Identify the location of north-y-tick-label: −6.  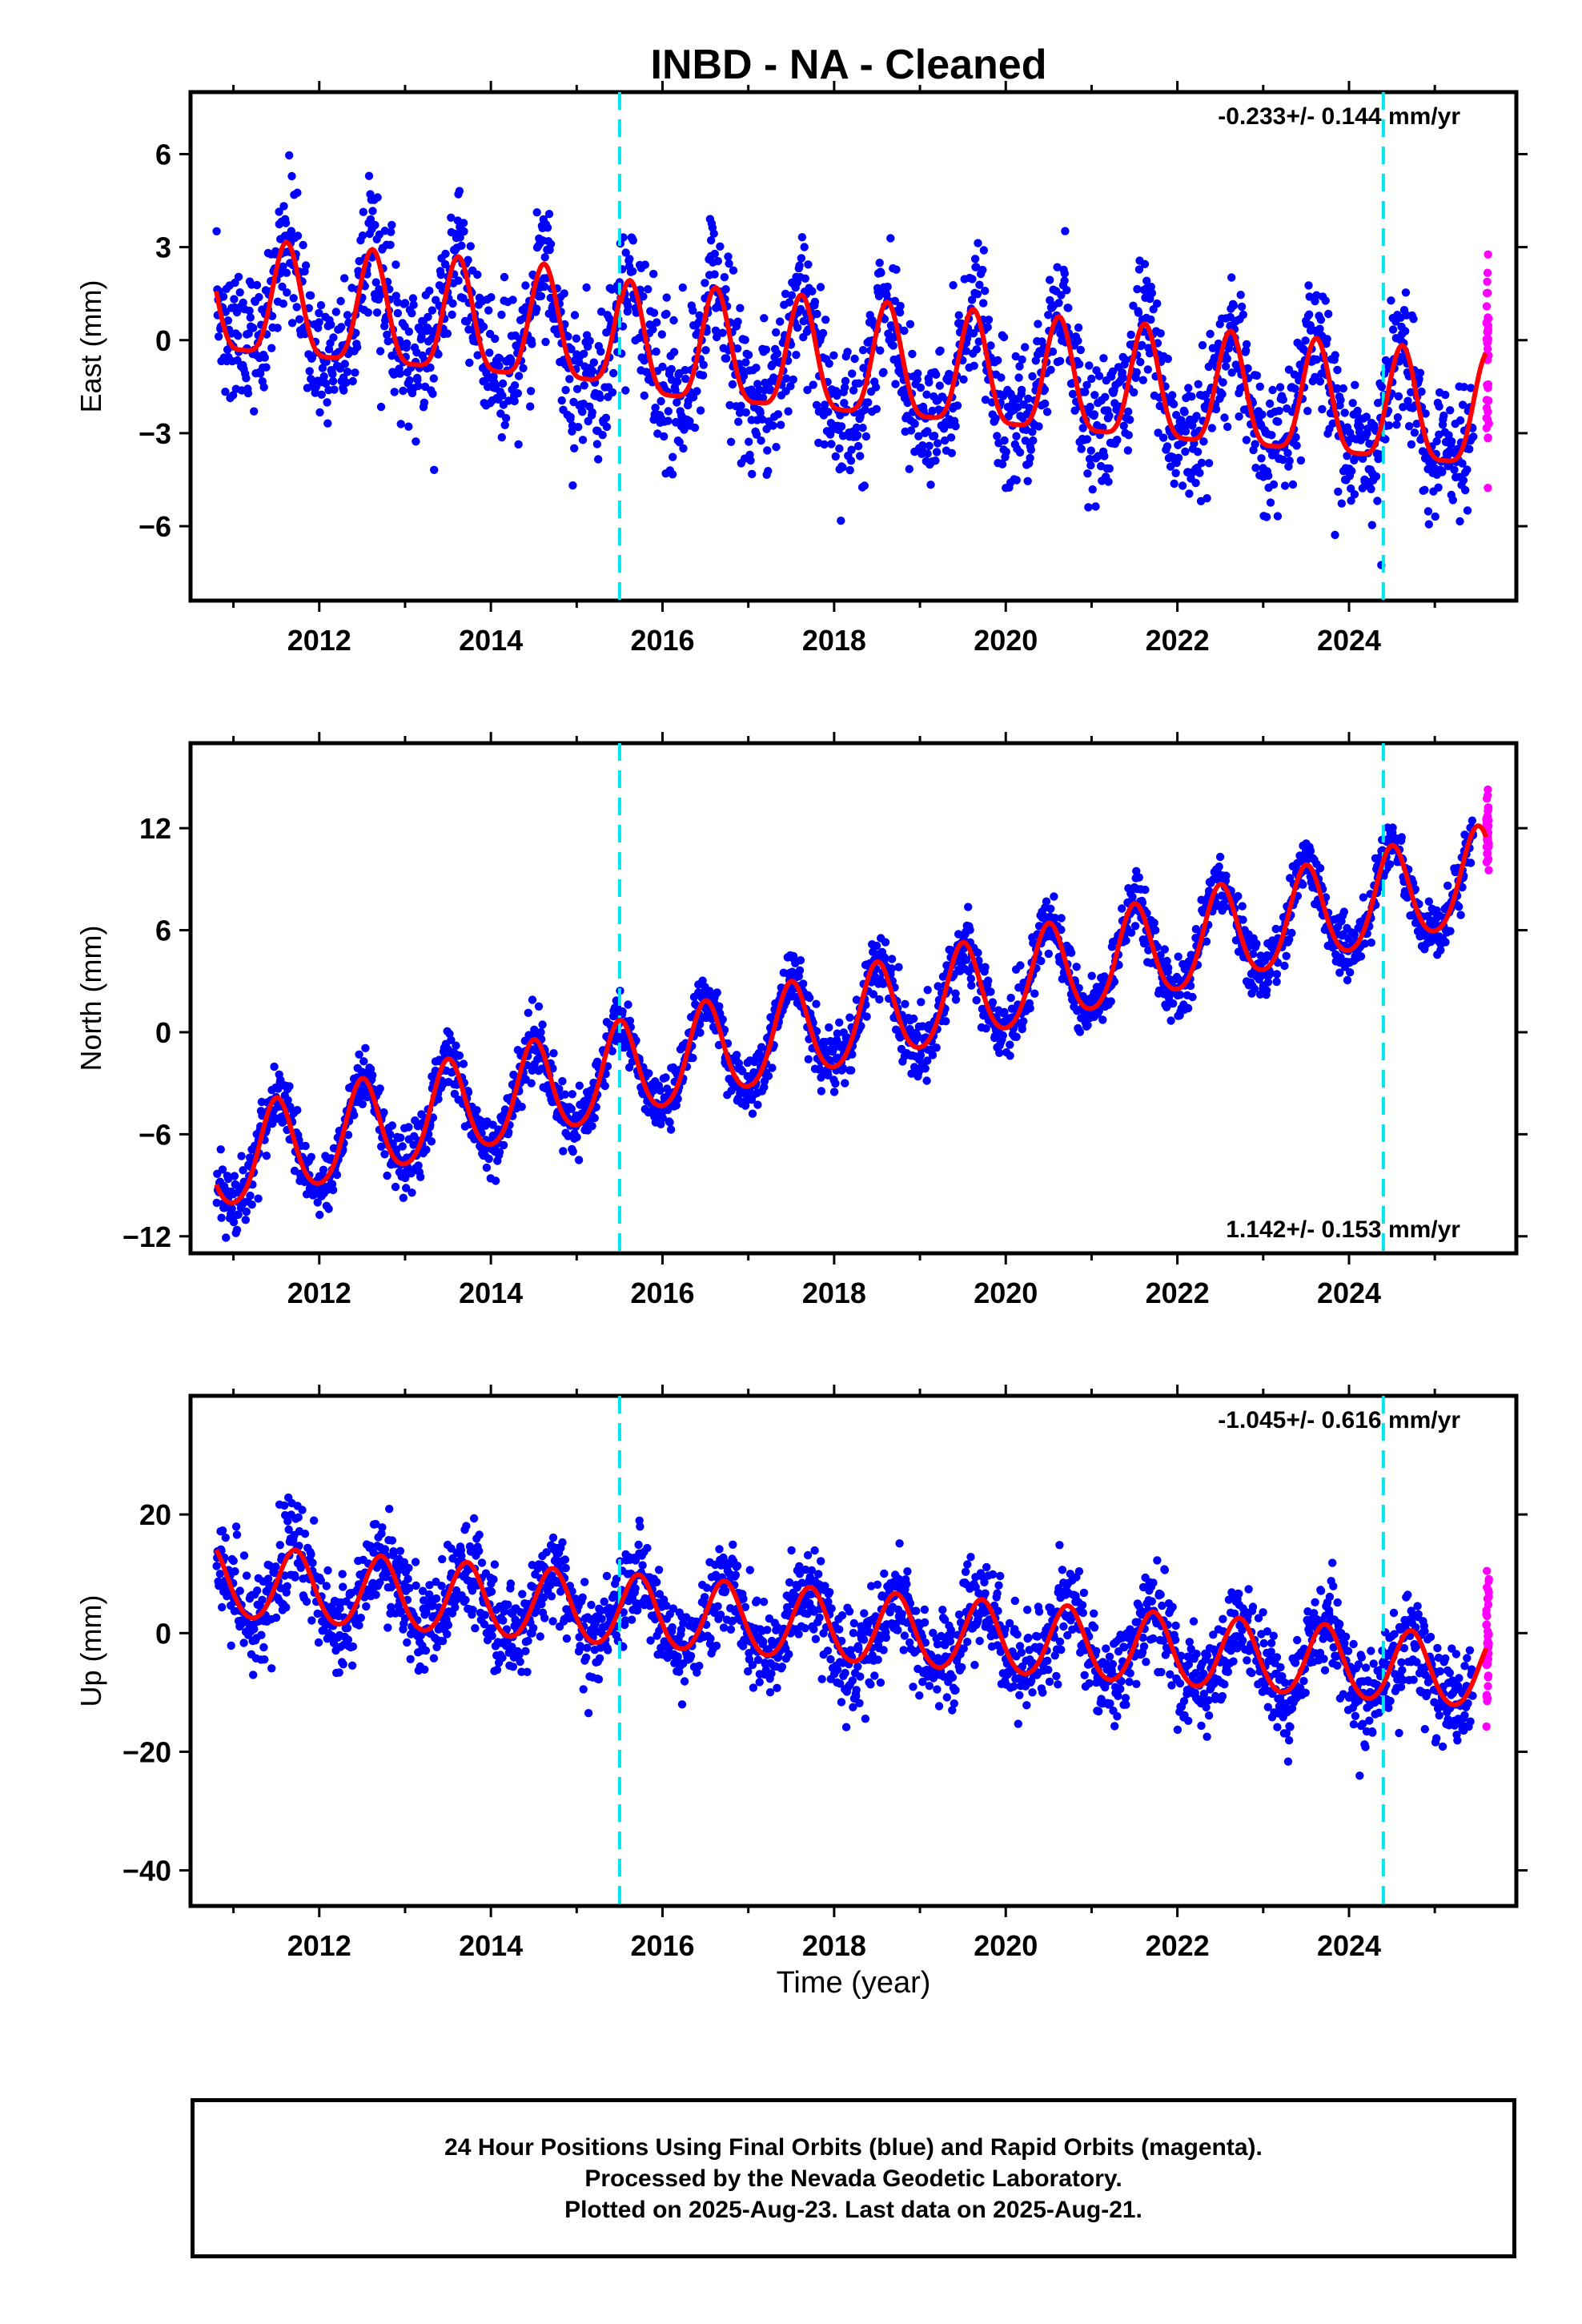
(155, 1134).